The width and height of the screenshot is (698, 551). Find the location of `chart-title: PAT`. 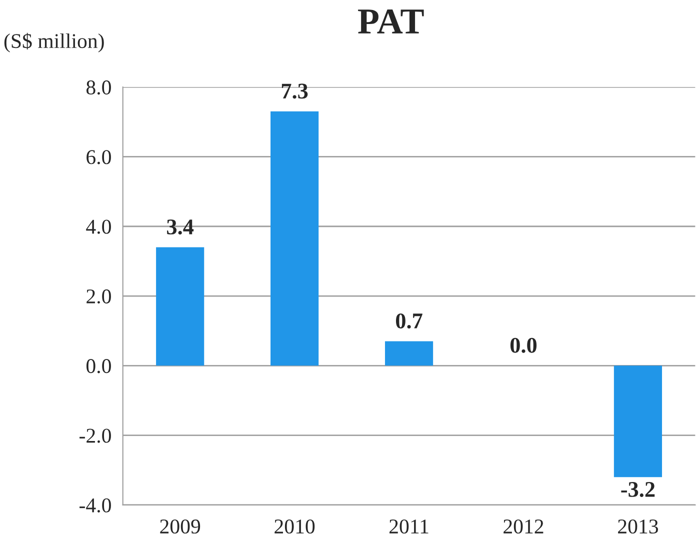

chart-title: PAT is located at coordinates (391, 21).